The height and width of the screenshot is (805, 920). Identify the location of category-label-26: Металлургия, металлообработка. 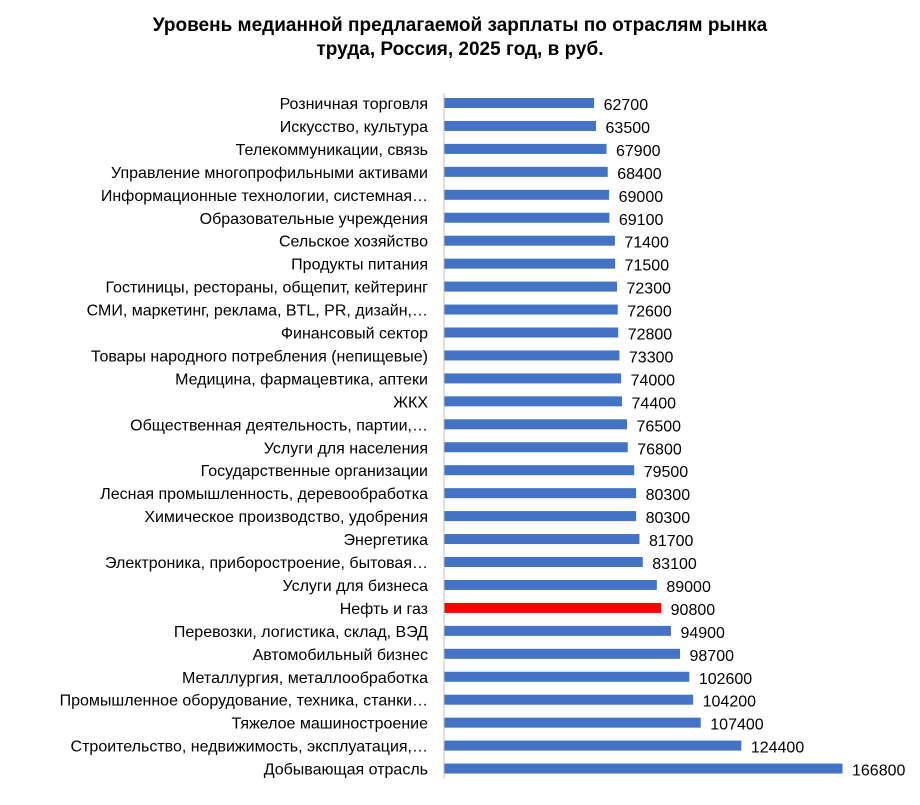
(305, 678).